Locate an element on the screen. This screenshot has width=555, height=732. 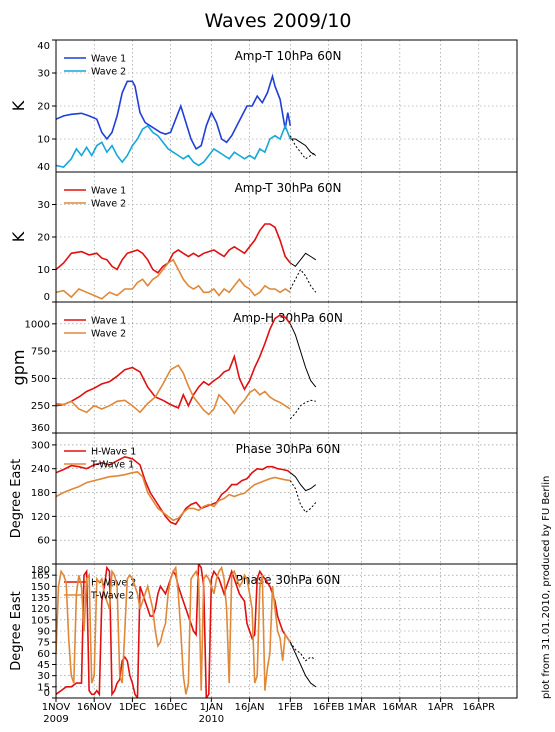
legend-label: T-Wave 1 is located at coordinates (112, 465).